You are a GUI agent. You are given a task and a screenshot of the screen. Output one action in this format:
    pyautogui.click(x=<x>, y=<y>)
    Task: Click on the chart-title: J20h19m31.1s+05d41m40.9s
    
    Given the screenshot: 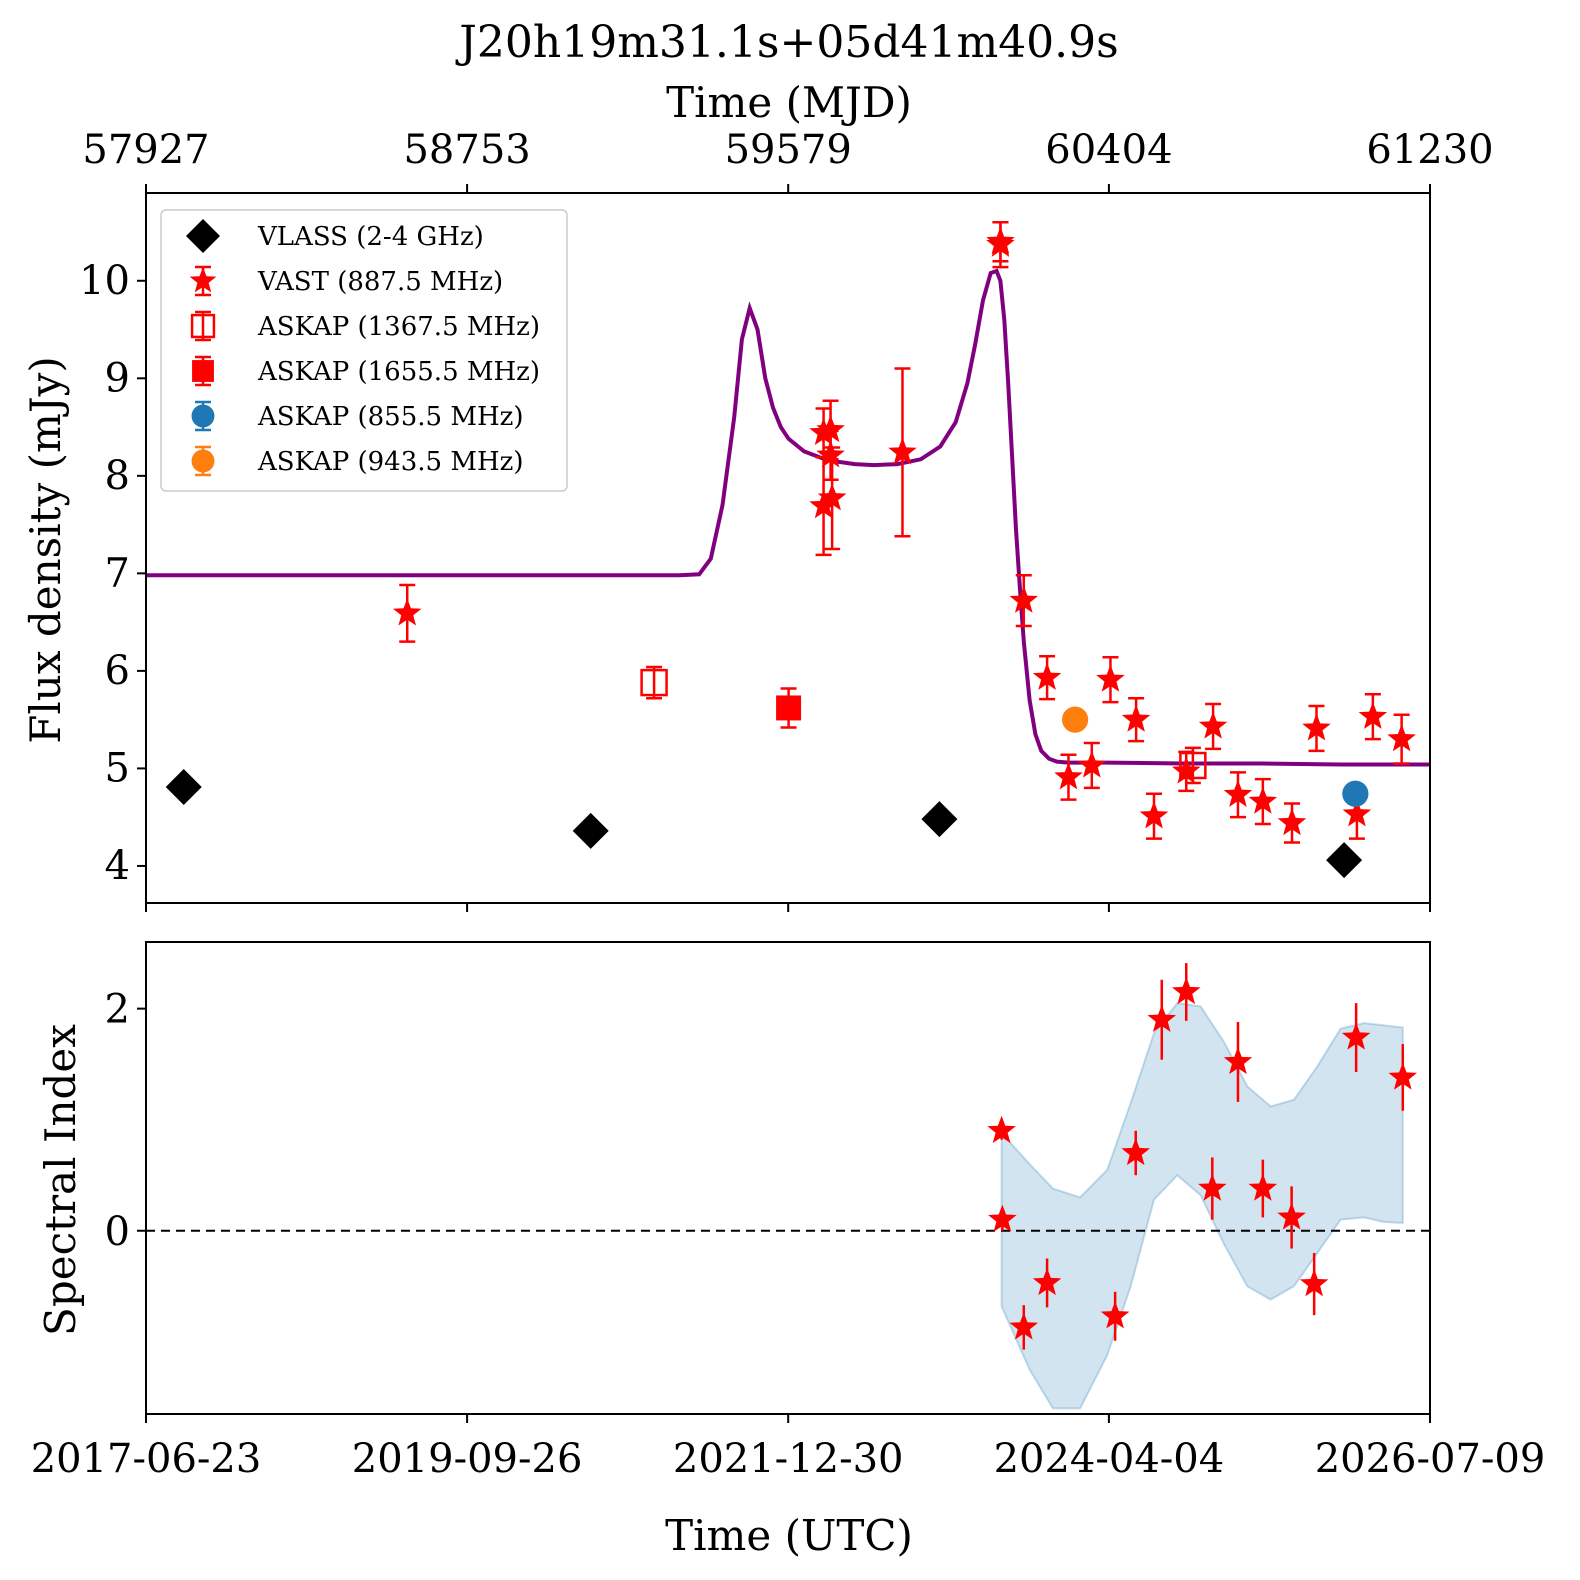 What is the action you would take?
    pyautogui.click(x=787, y=42)
    